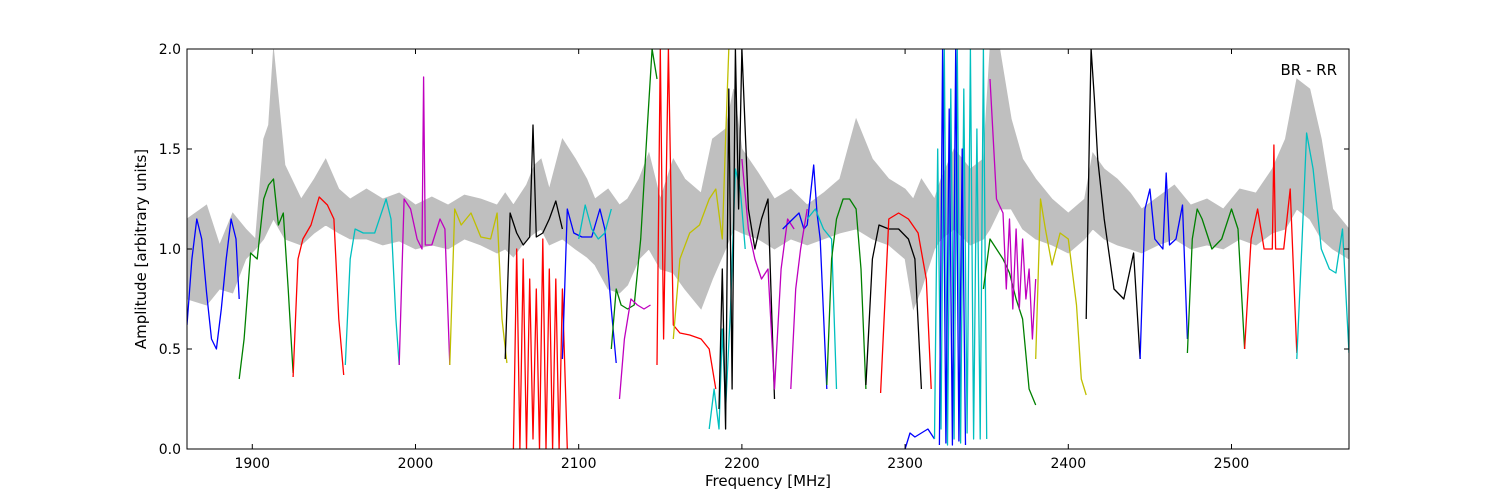  What do you see at coordinates (416, 464) in the screenshot?
I see `x-tick-label: 2000` at bounding box center [416, 464].